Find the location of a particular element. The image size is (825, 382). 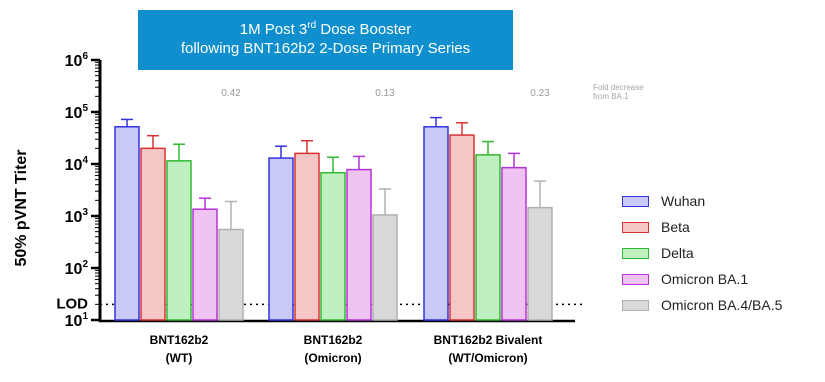

fold-decrease-label: 0.13 is located at coordinates (385, 93).